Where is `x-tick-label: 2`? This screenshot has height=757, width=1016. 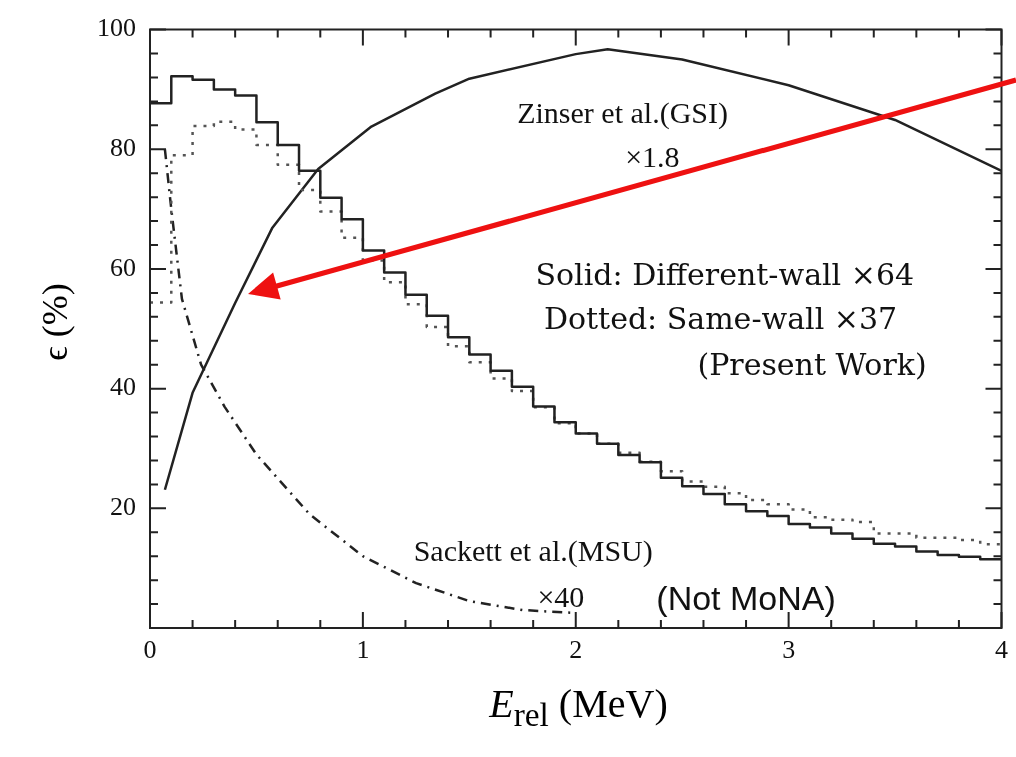
x-tick-label: 2 is located at coordinates (576, 650).